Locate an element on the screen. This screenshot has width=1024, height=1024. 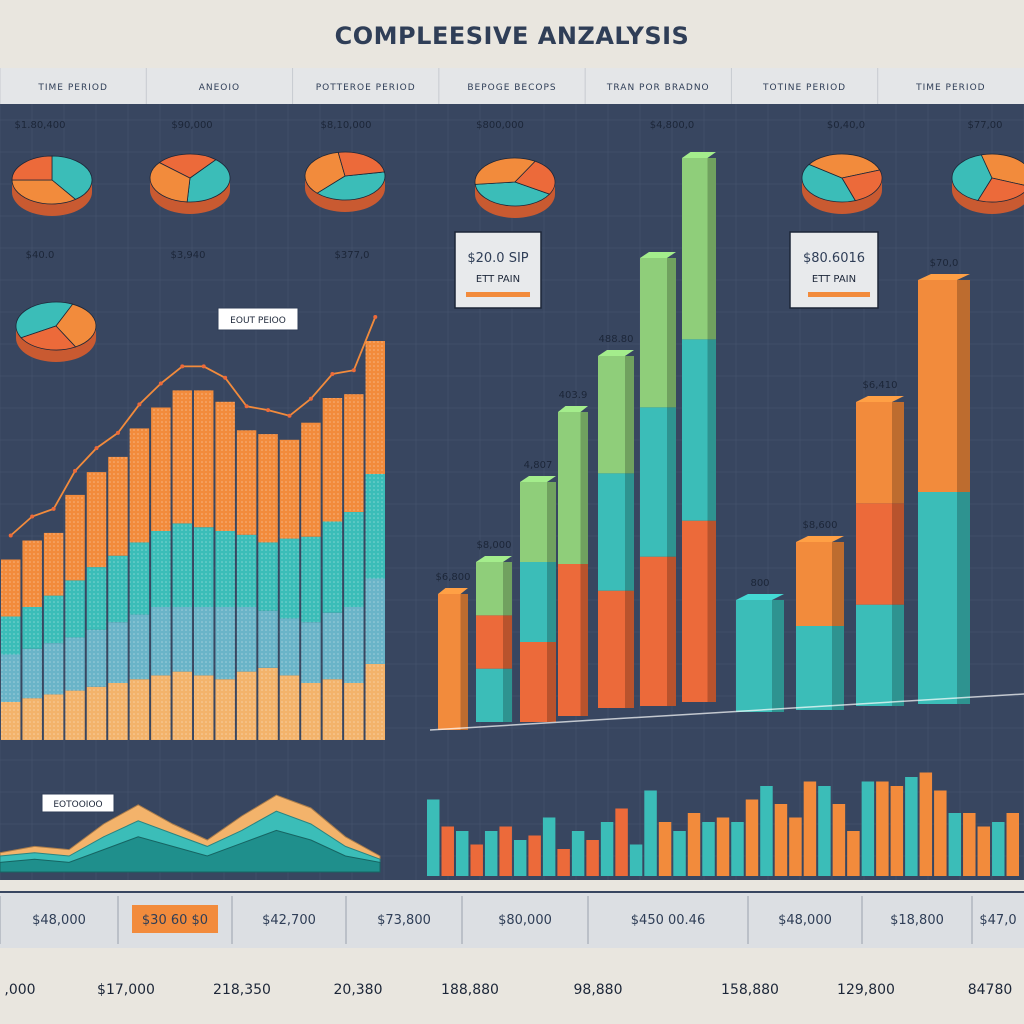
footer-cell: $42,700 is located at coordinates (289, 920).